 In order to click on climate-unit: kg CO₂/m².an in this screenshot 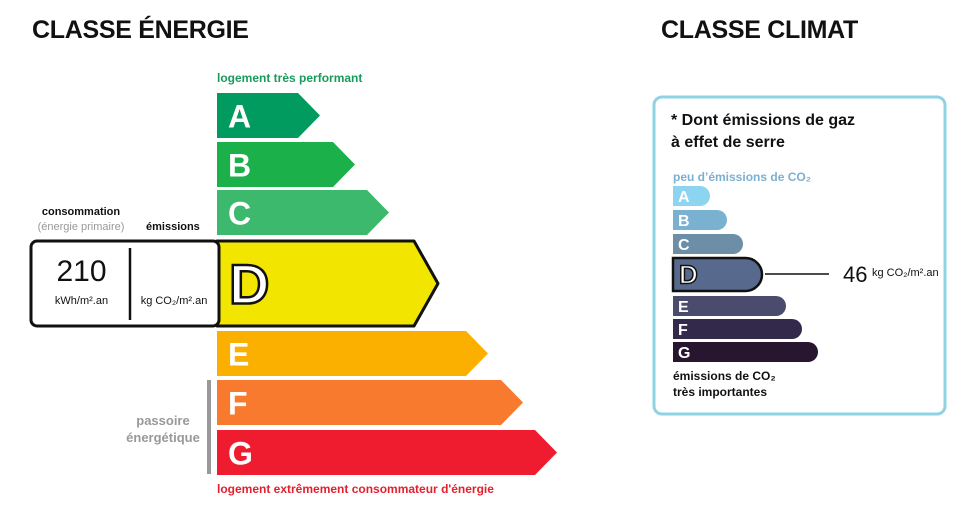, I will do `click(905, 273)`.